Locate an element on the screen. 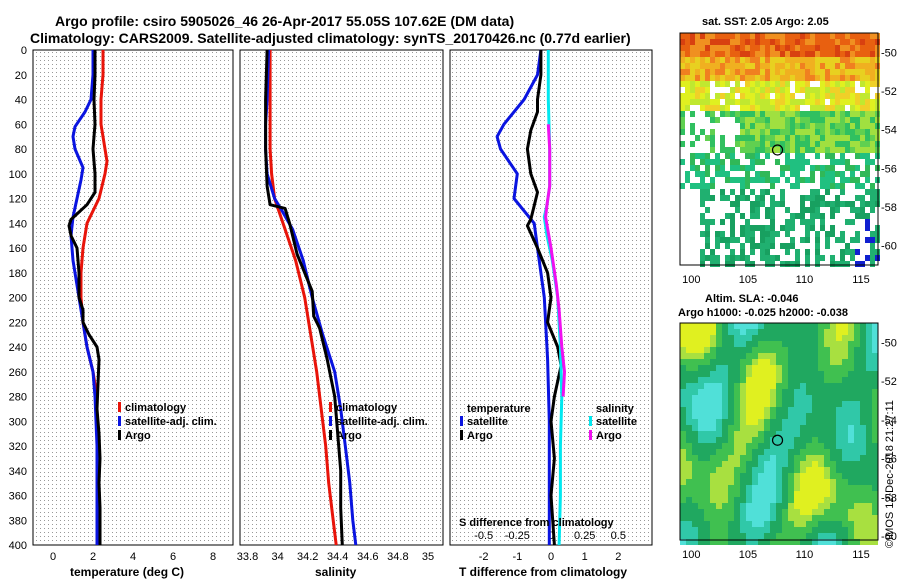 This screenshot has height=580, width=900. depth-tick-label: 60 is located at coordinates (21, 125).